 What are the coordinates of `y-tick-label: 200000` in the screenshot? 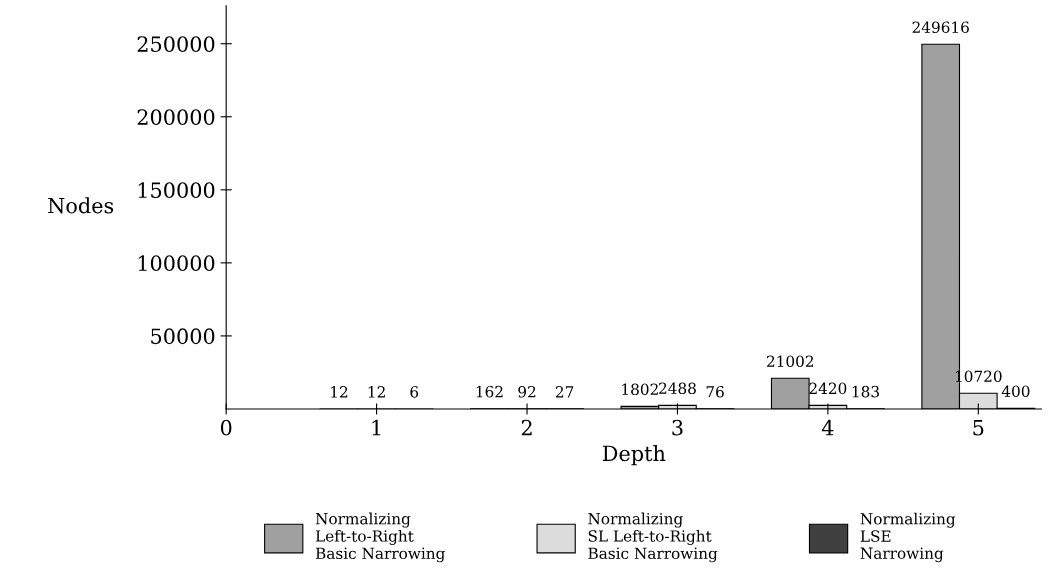 It's located at (176, 117).